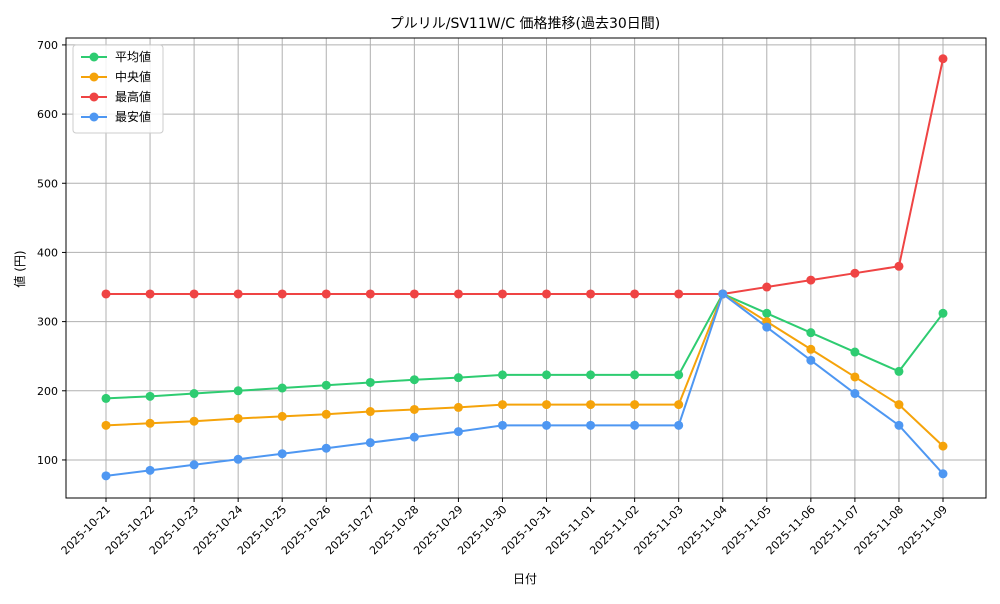 Image resolution: width=1000 pixels, height=604 pixels. I want to click on y-tick-label: 400, so click(47, 252).